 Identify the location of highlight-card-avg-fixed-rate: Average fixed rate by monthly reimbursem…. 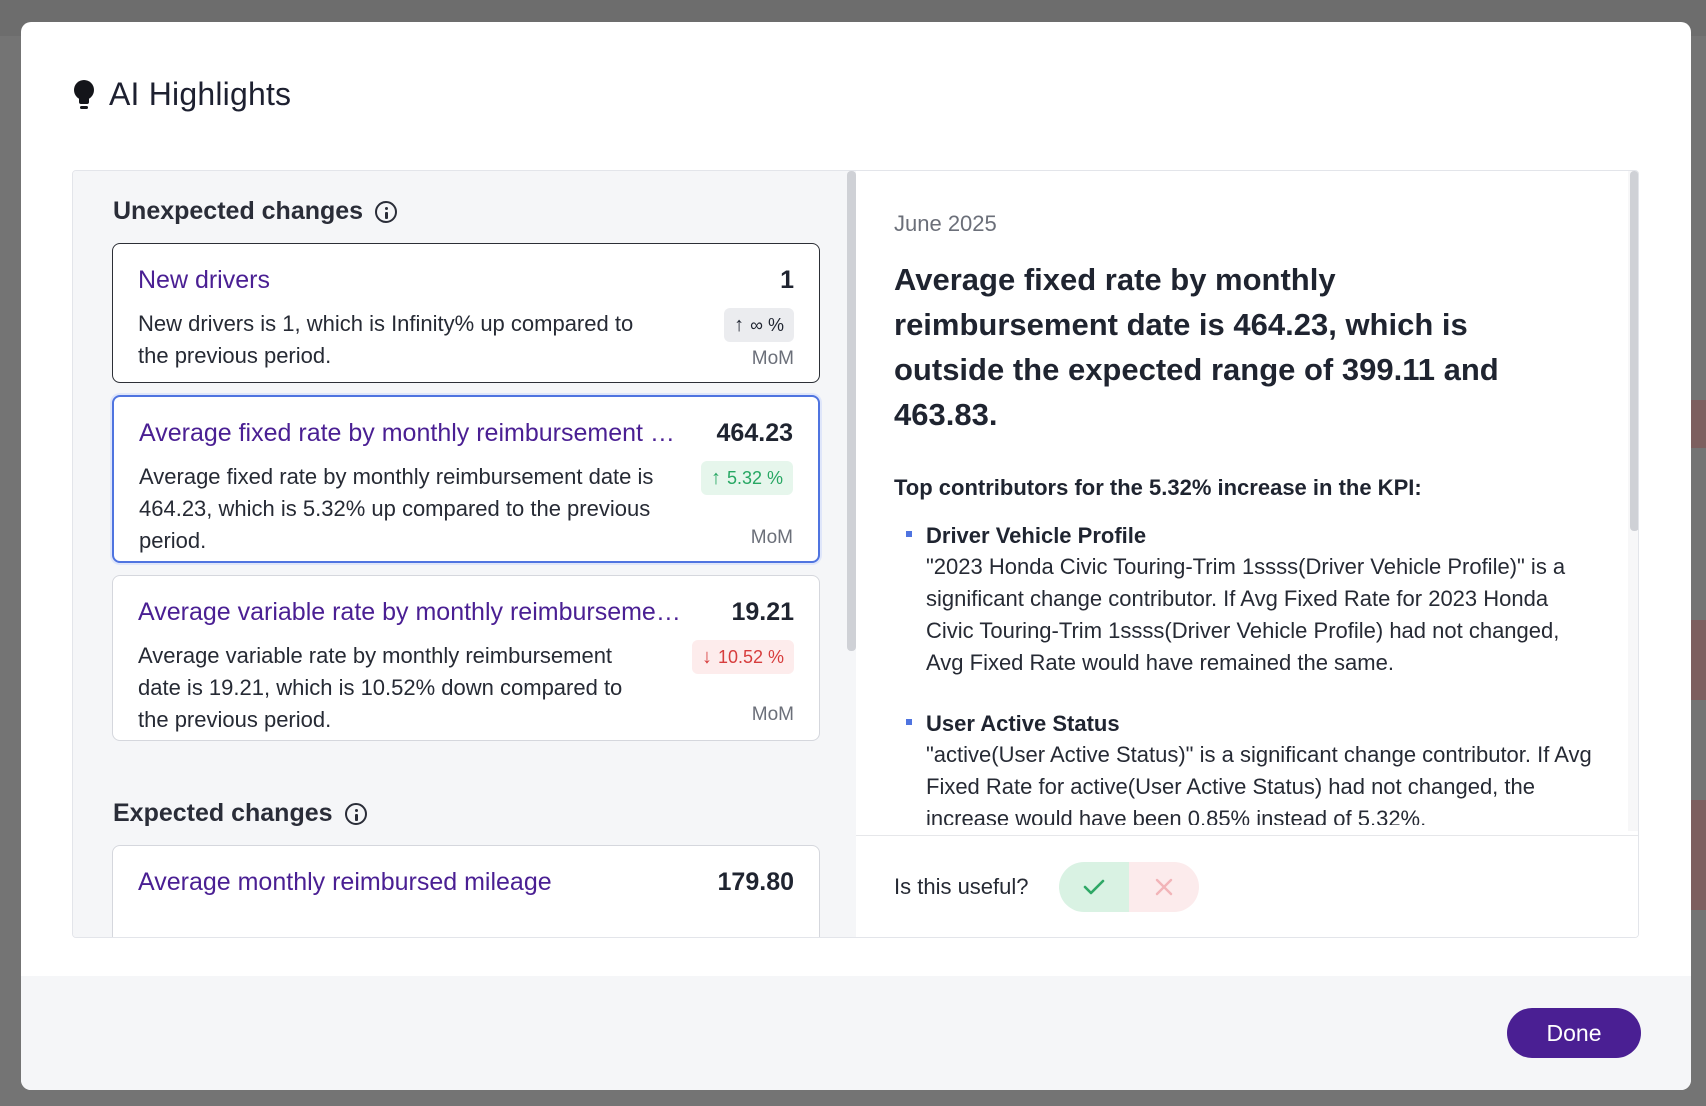
(466, 479).